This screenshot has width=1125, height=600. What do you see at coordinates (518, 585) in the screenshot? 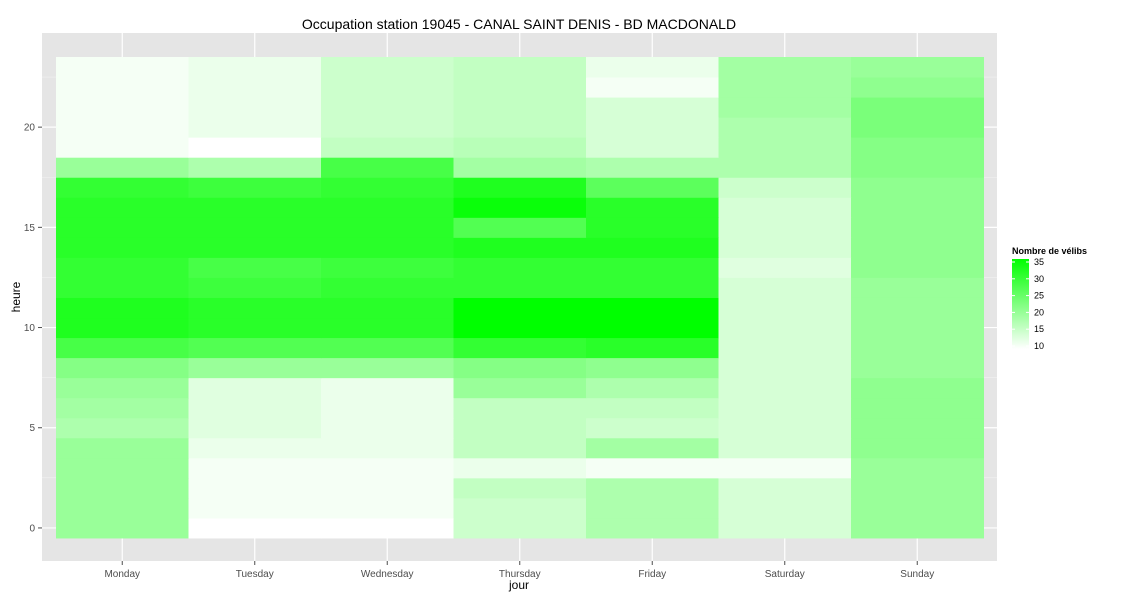
I see `x-axis-title: jour` at bounding box center [518, 585].